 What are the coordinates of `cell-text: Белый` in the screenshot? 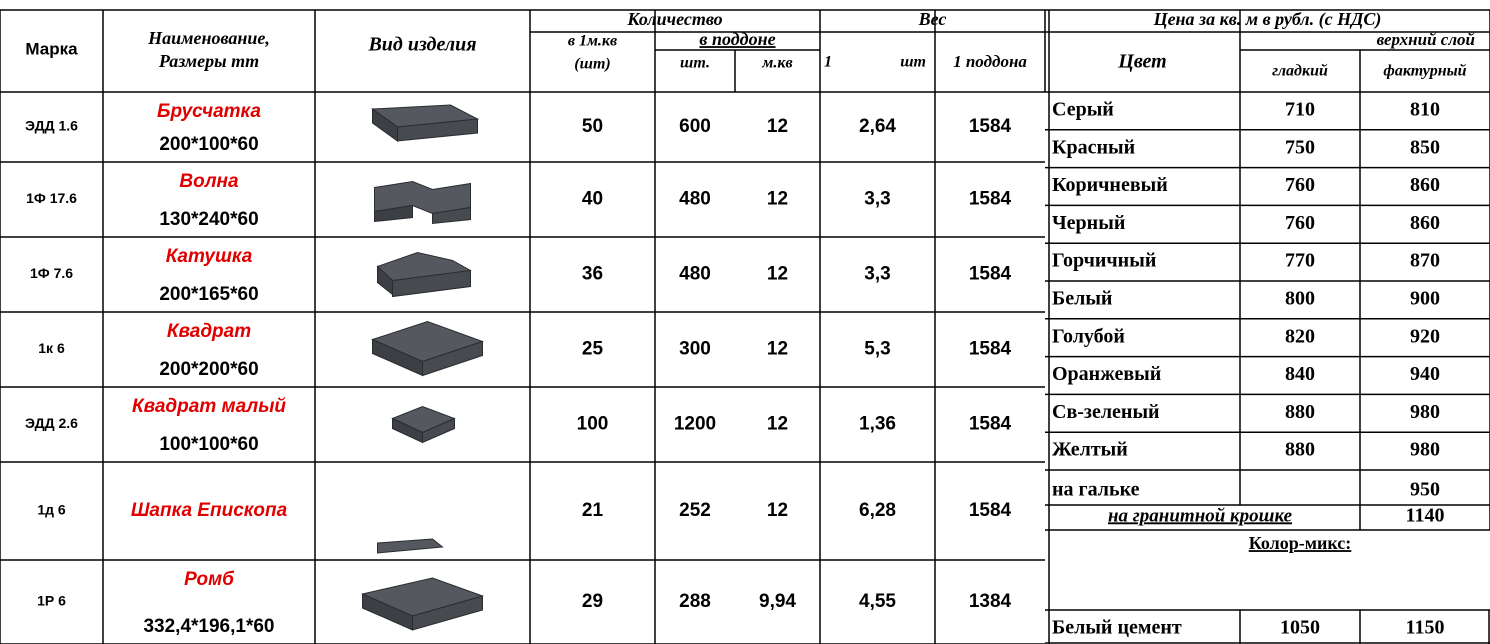 It's located at (1082, 298).